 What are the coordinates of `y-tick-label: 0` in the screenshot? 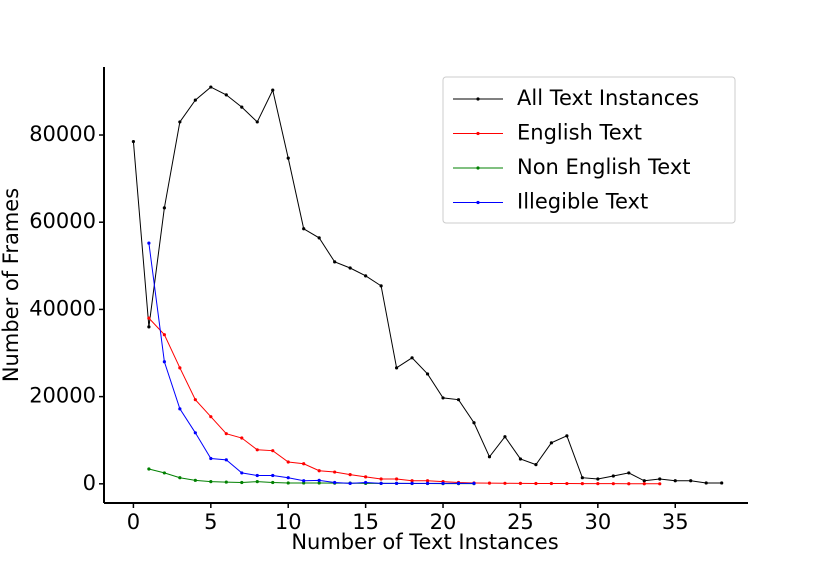 It's located at (89, 483).